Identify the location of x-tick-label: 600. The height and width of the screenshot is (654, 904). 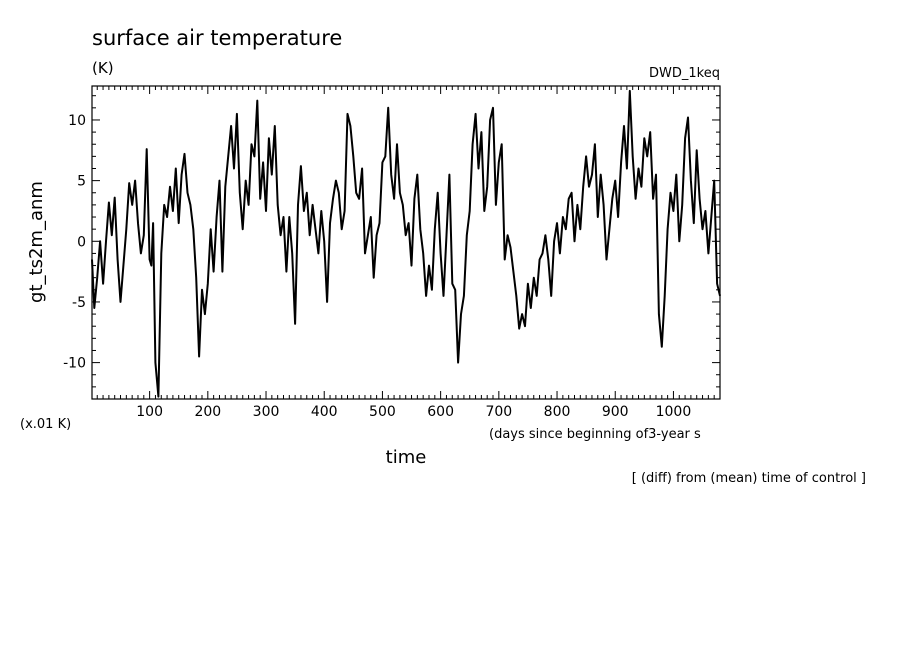
(440, 412).